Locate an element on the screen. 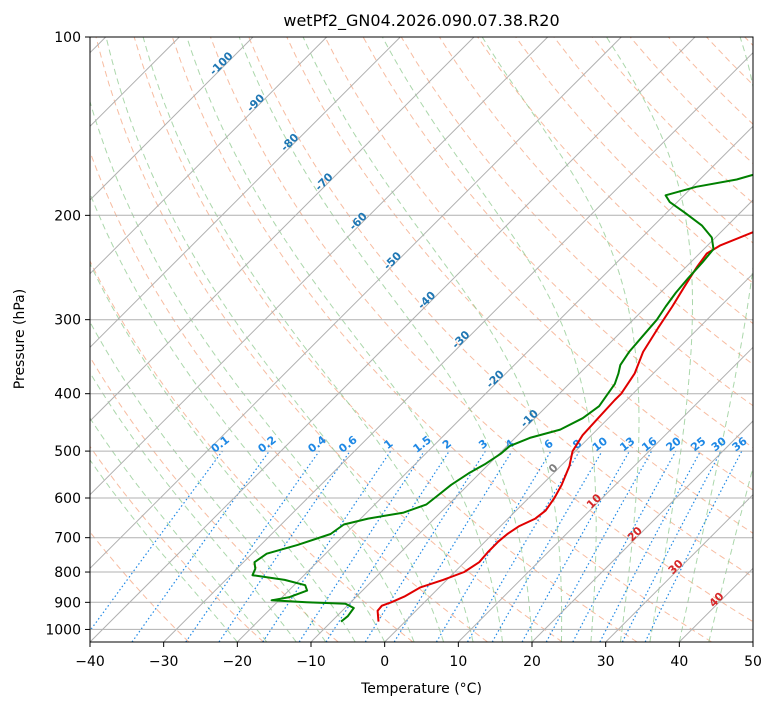 Image resolution: width=775 pixels, height=708 pixels. y-tick-label: 800 is located at coordinates (67, 573).